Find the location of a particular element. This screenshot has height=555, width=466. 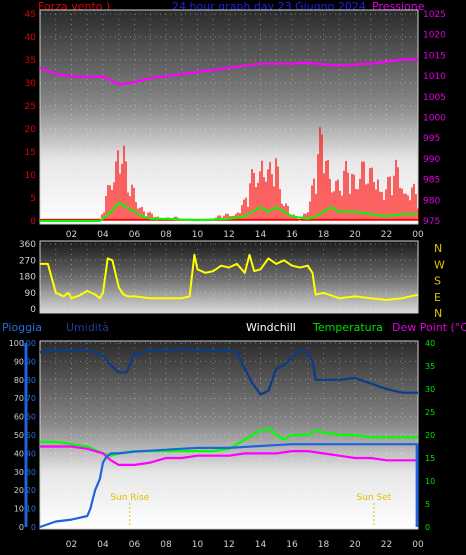

sun-set-label: Sun Set is located at coordinates (374, 498).